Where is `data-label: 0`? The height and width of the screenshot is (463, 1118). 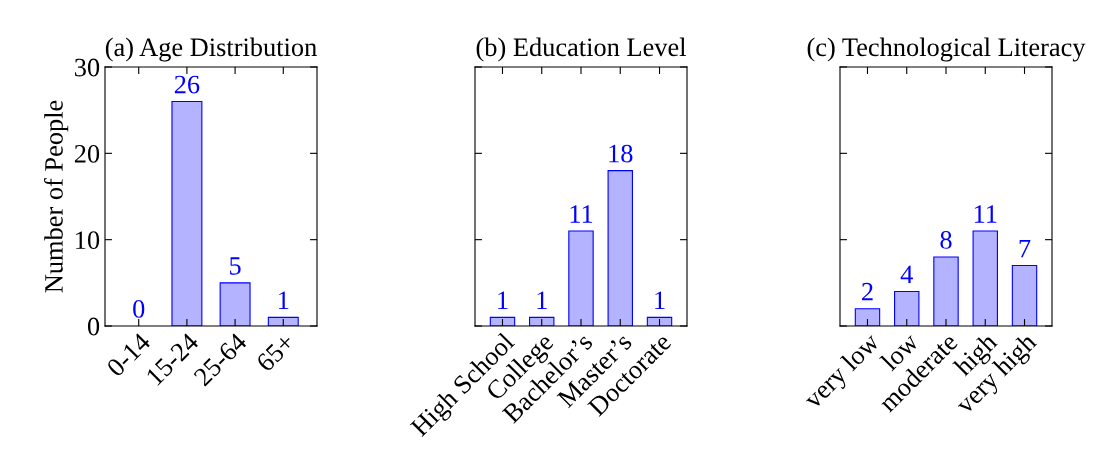 data-label: 0 is located at coordinates (139, 309).